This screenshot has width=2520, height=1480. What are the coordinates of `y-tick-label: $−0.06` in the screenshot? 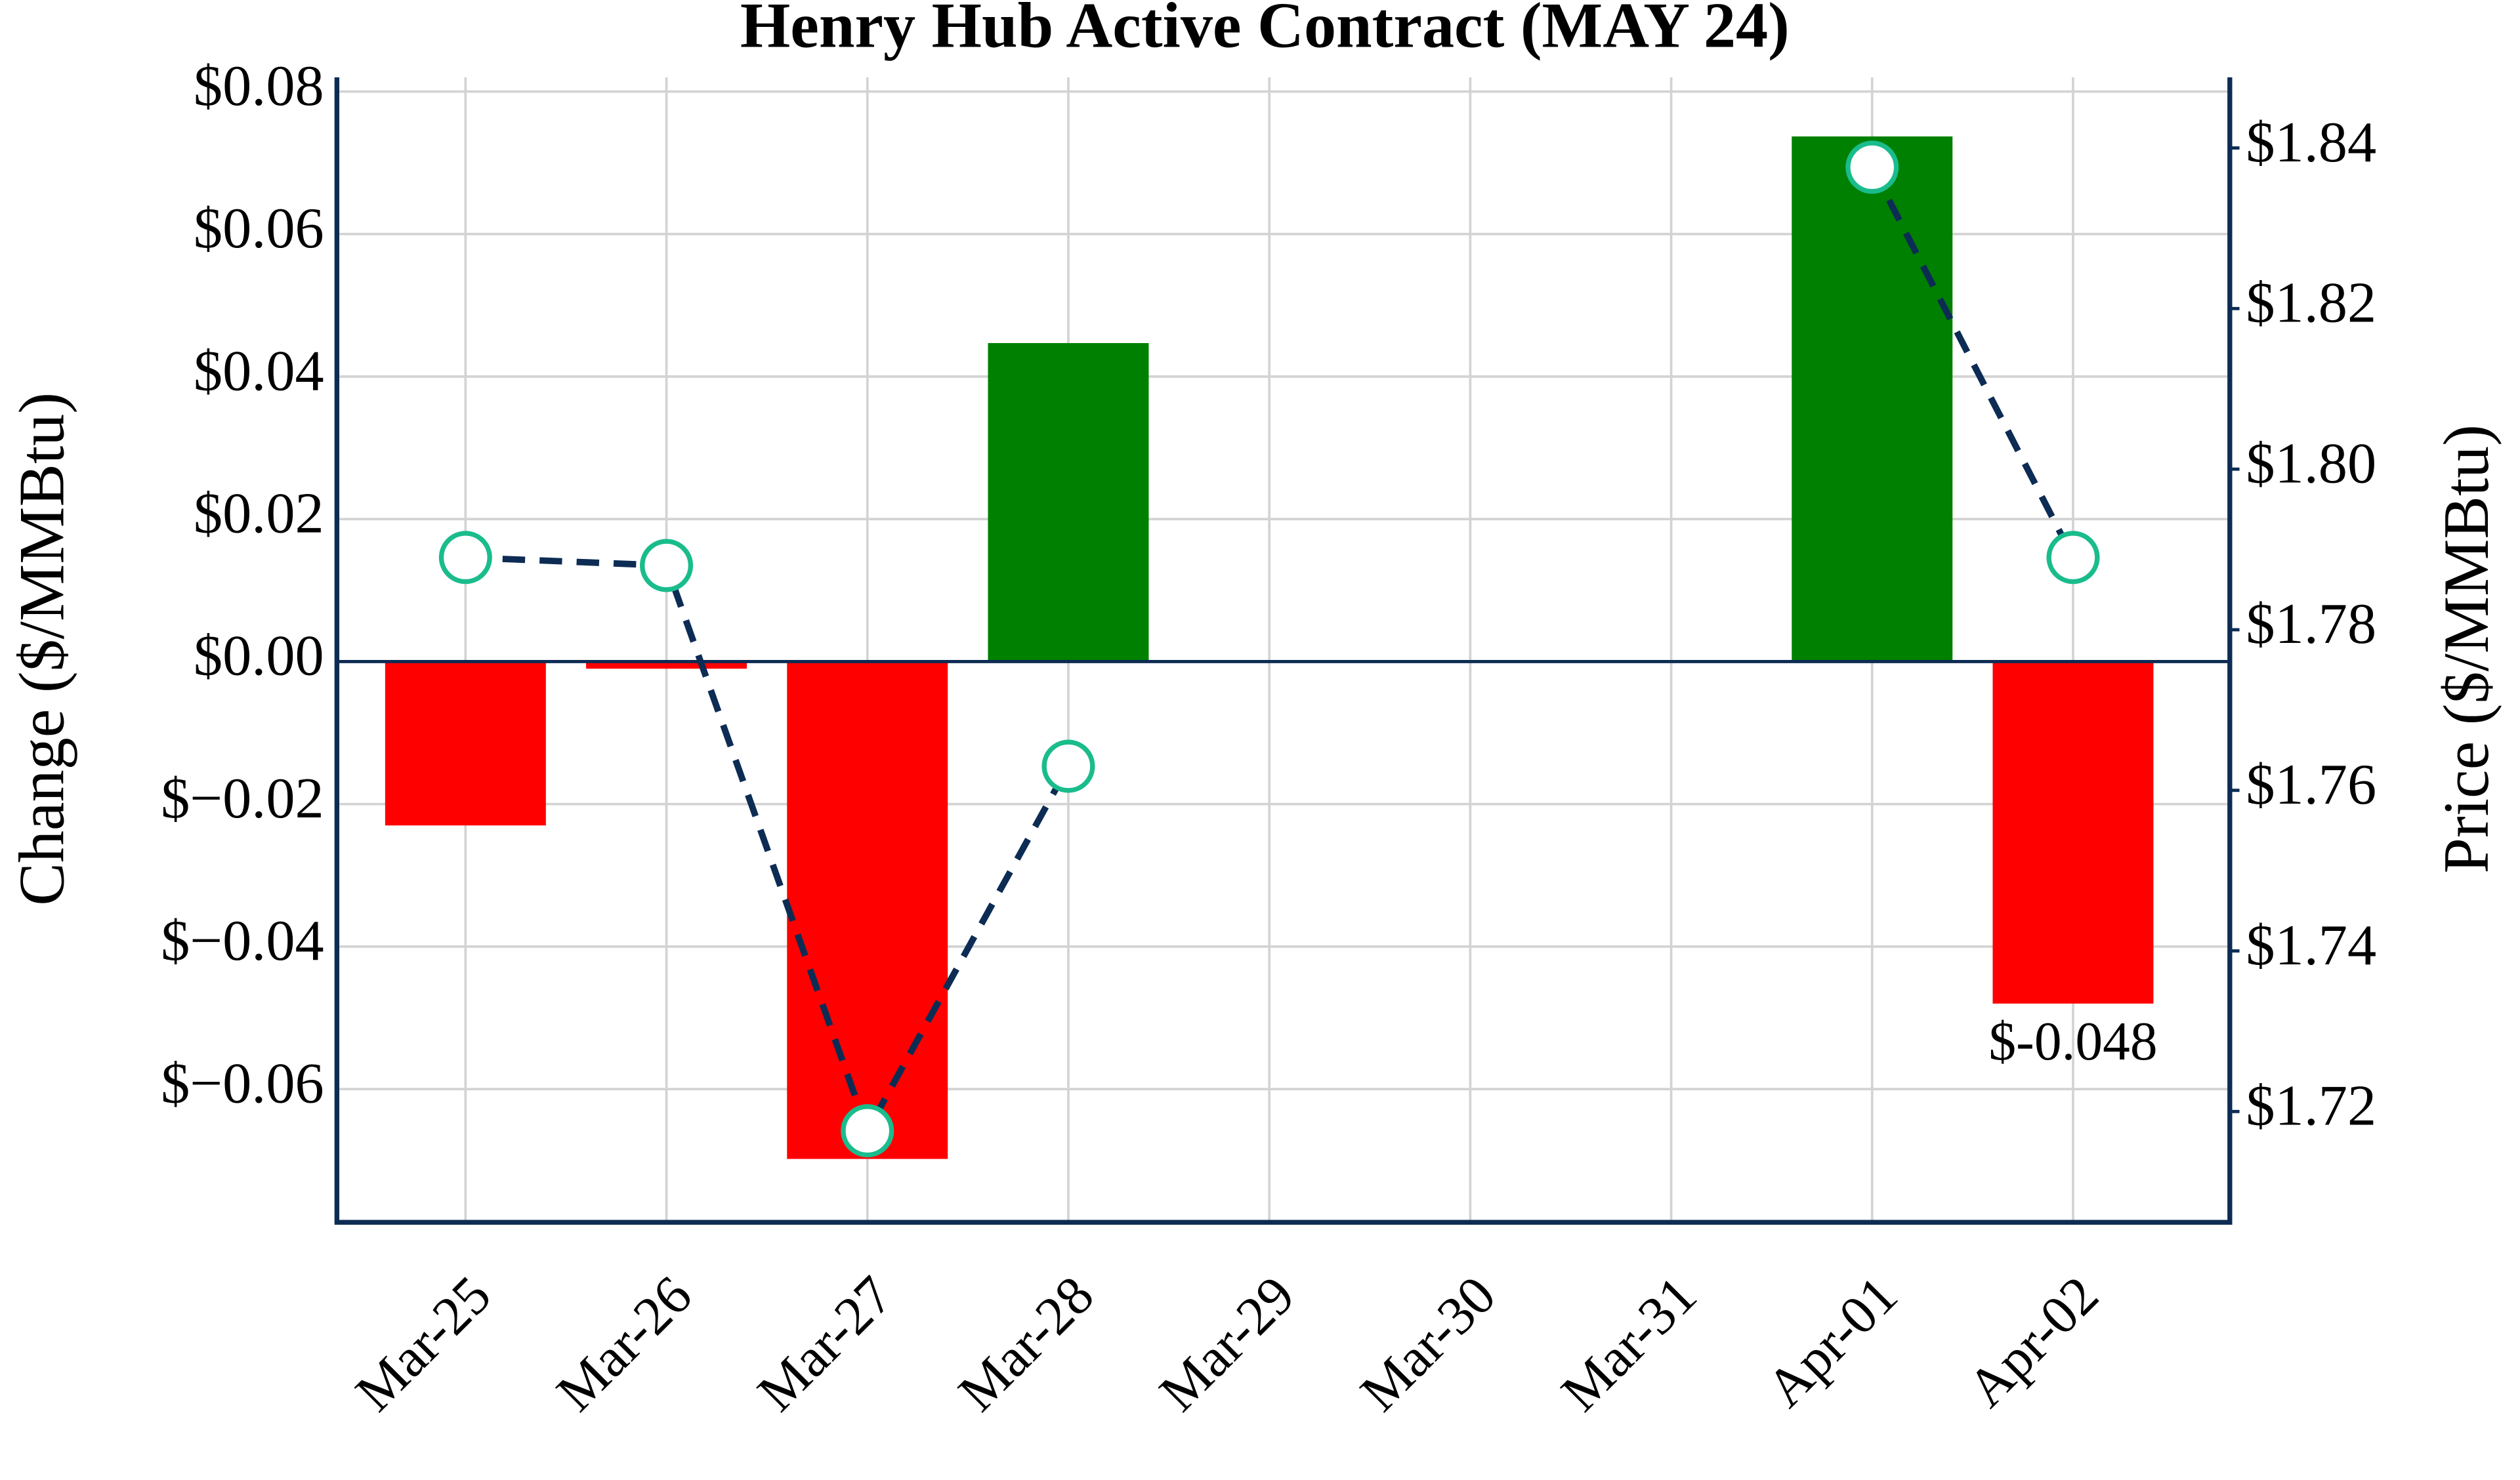 It's located at (242, 1083).